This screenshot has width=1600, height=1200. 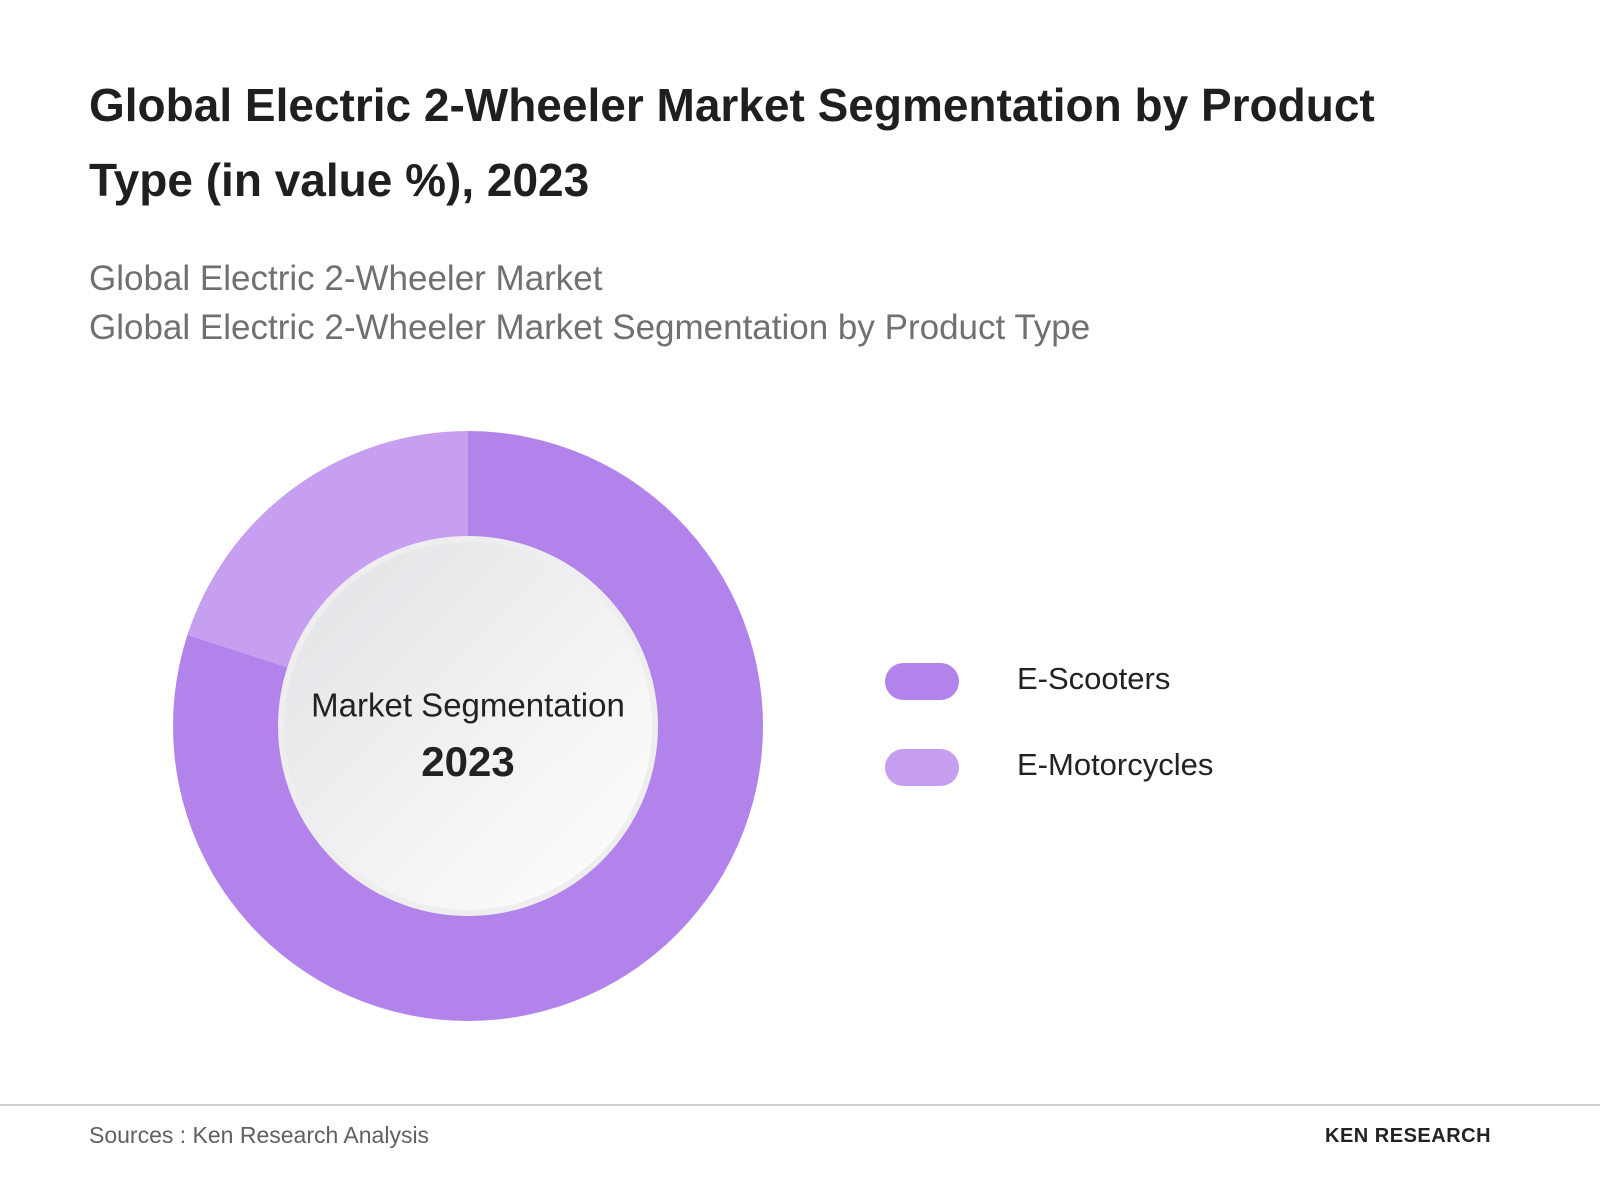 I want to click on center-disc, so click(x=468, y=726).